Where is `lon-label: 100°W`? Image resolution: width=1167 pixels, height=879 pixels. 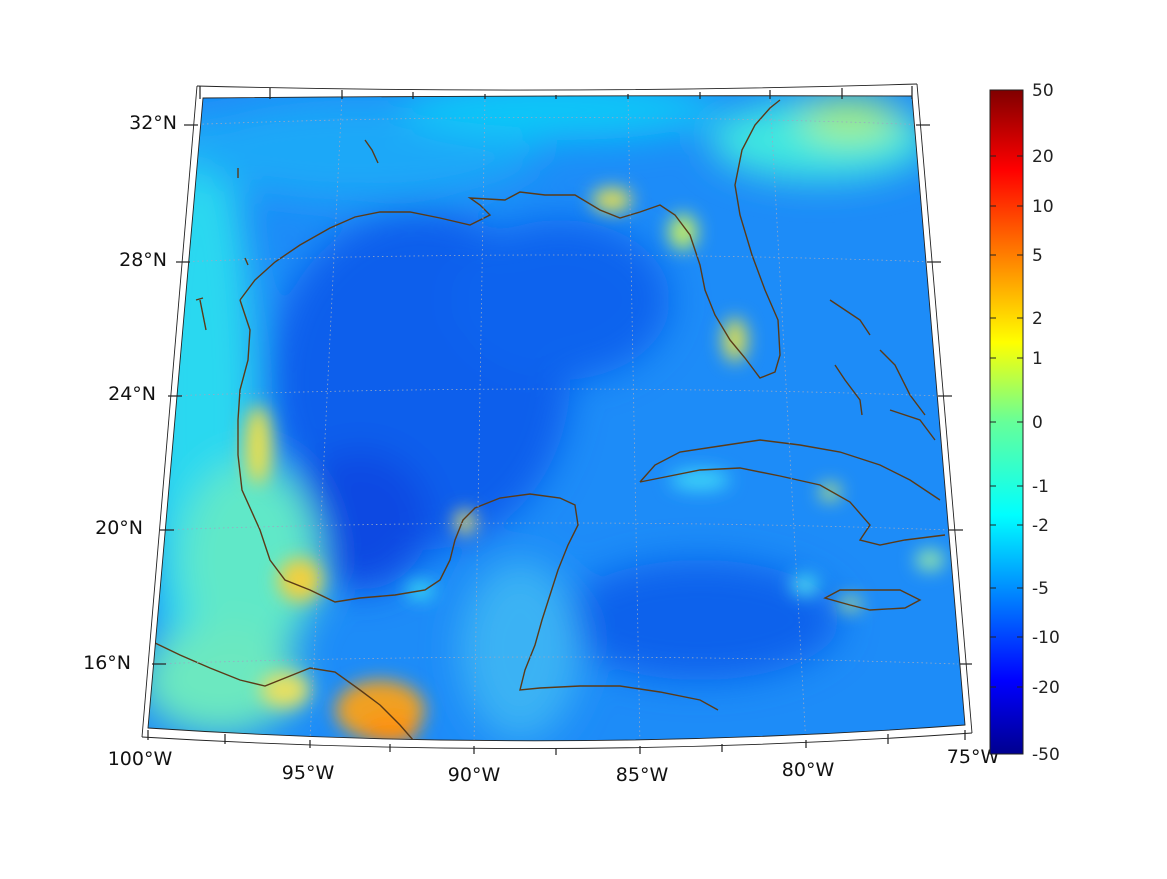
lon-label: 100°W is located at coordinates (140, 759).